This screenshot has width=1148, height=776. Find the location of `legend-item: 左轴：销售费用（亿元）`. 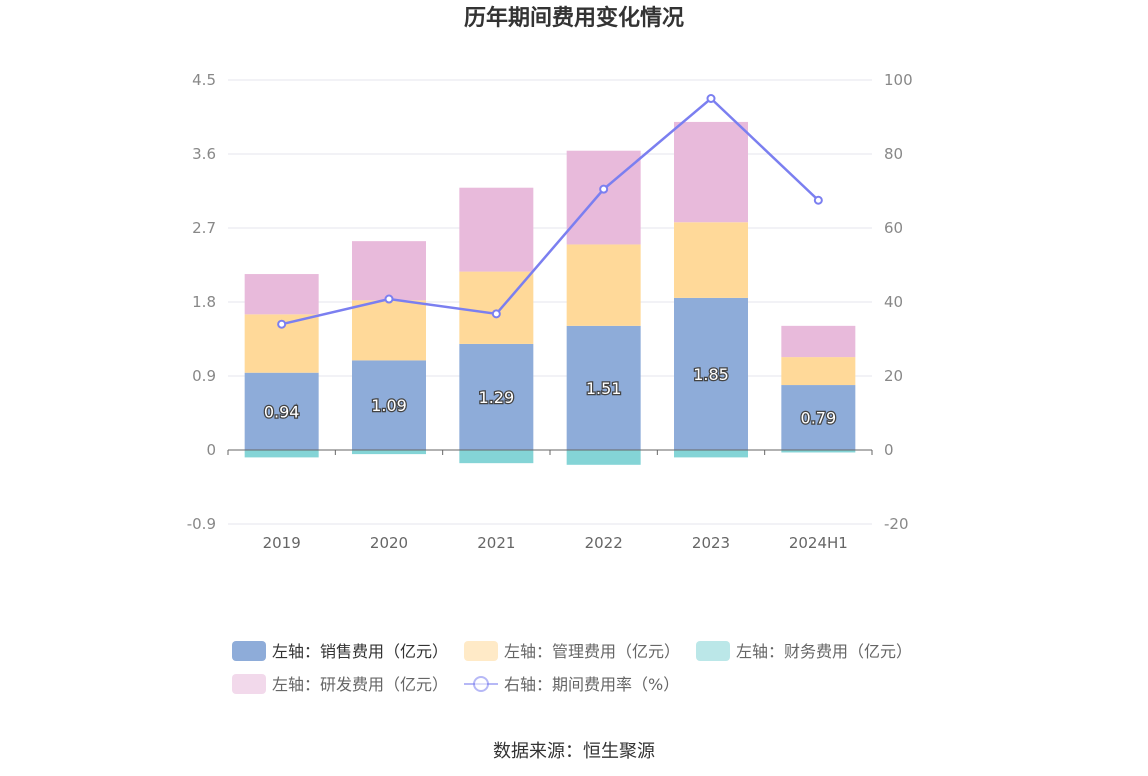

legend-item: 左轴：销售费用（亿元） is located at coordinates (340, 651).